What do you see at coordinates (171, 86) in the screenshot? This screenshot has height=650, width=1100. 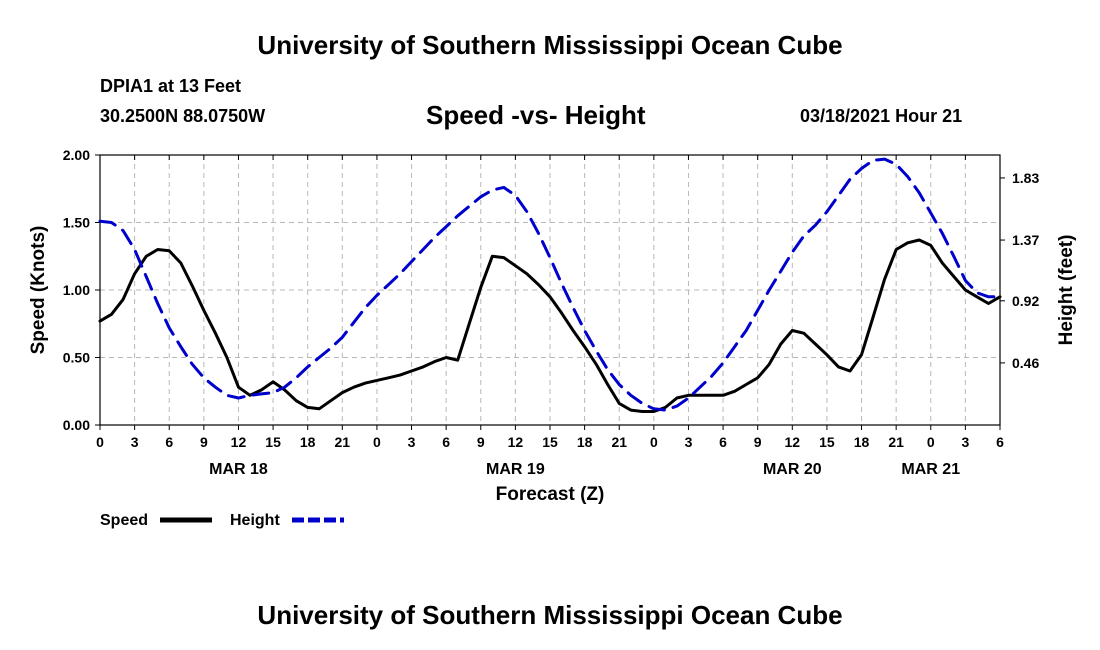 I see `station-label: DPIA1 at 13 Feet` at bounding box center [171, 86].